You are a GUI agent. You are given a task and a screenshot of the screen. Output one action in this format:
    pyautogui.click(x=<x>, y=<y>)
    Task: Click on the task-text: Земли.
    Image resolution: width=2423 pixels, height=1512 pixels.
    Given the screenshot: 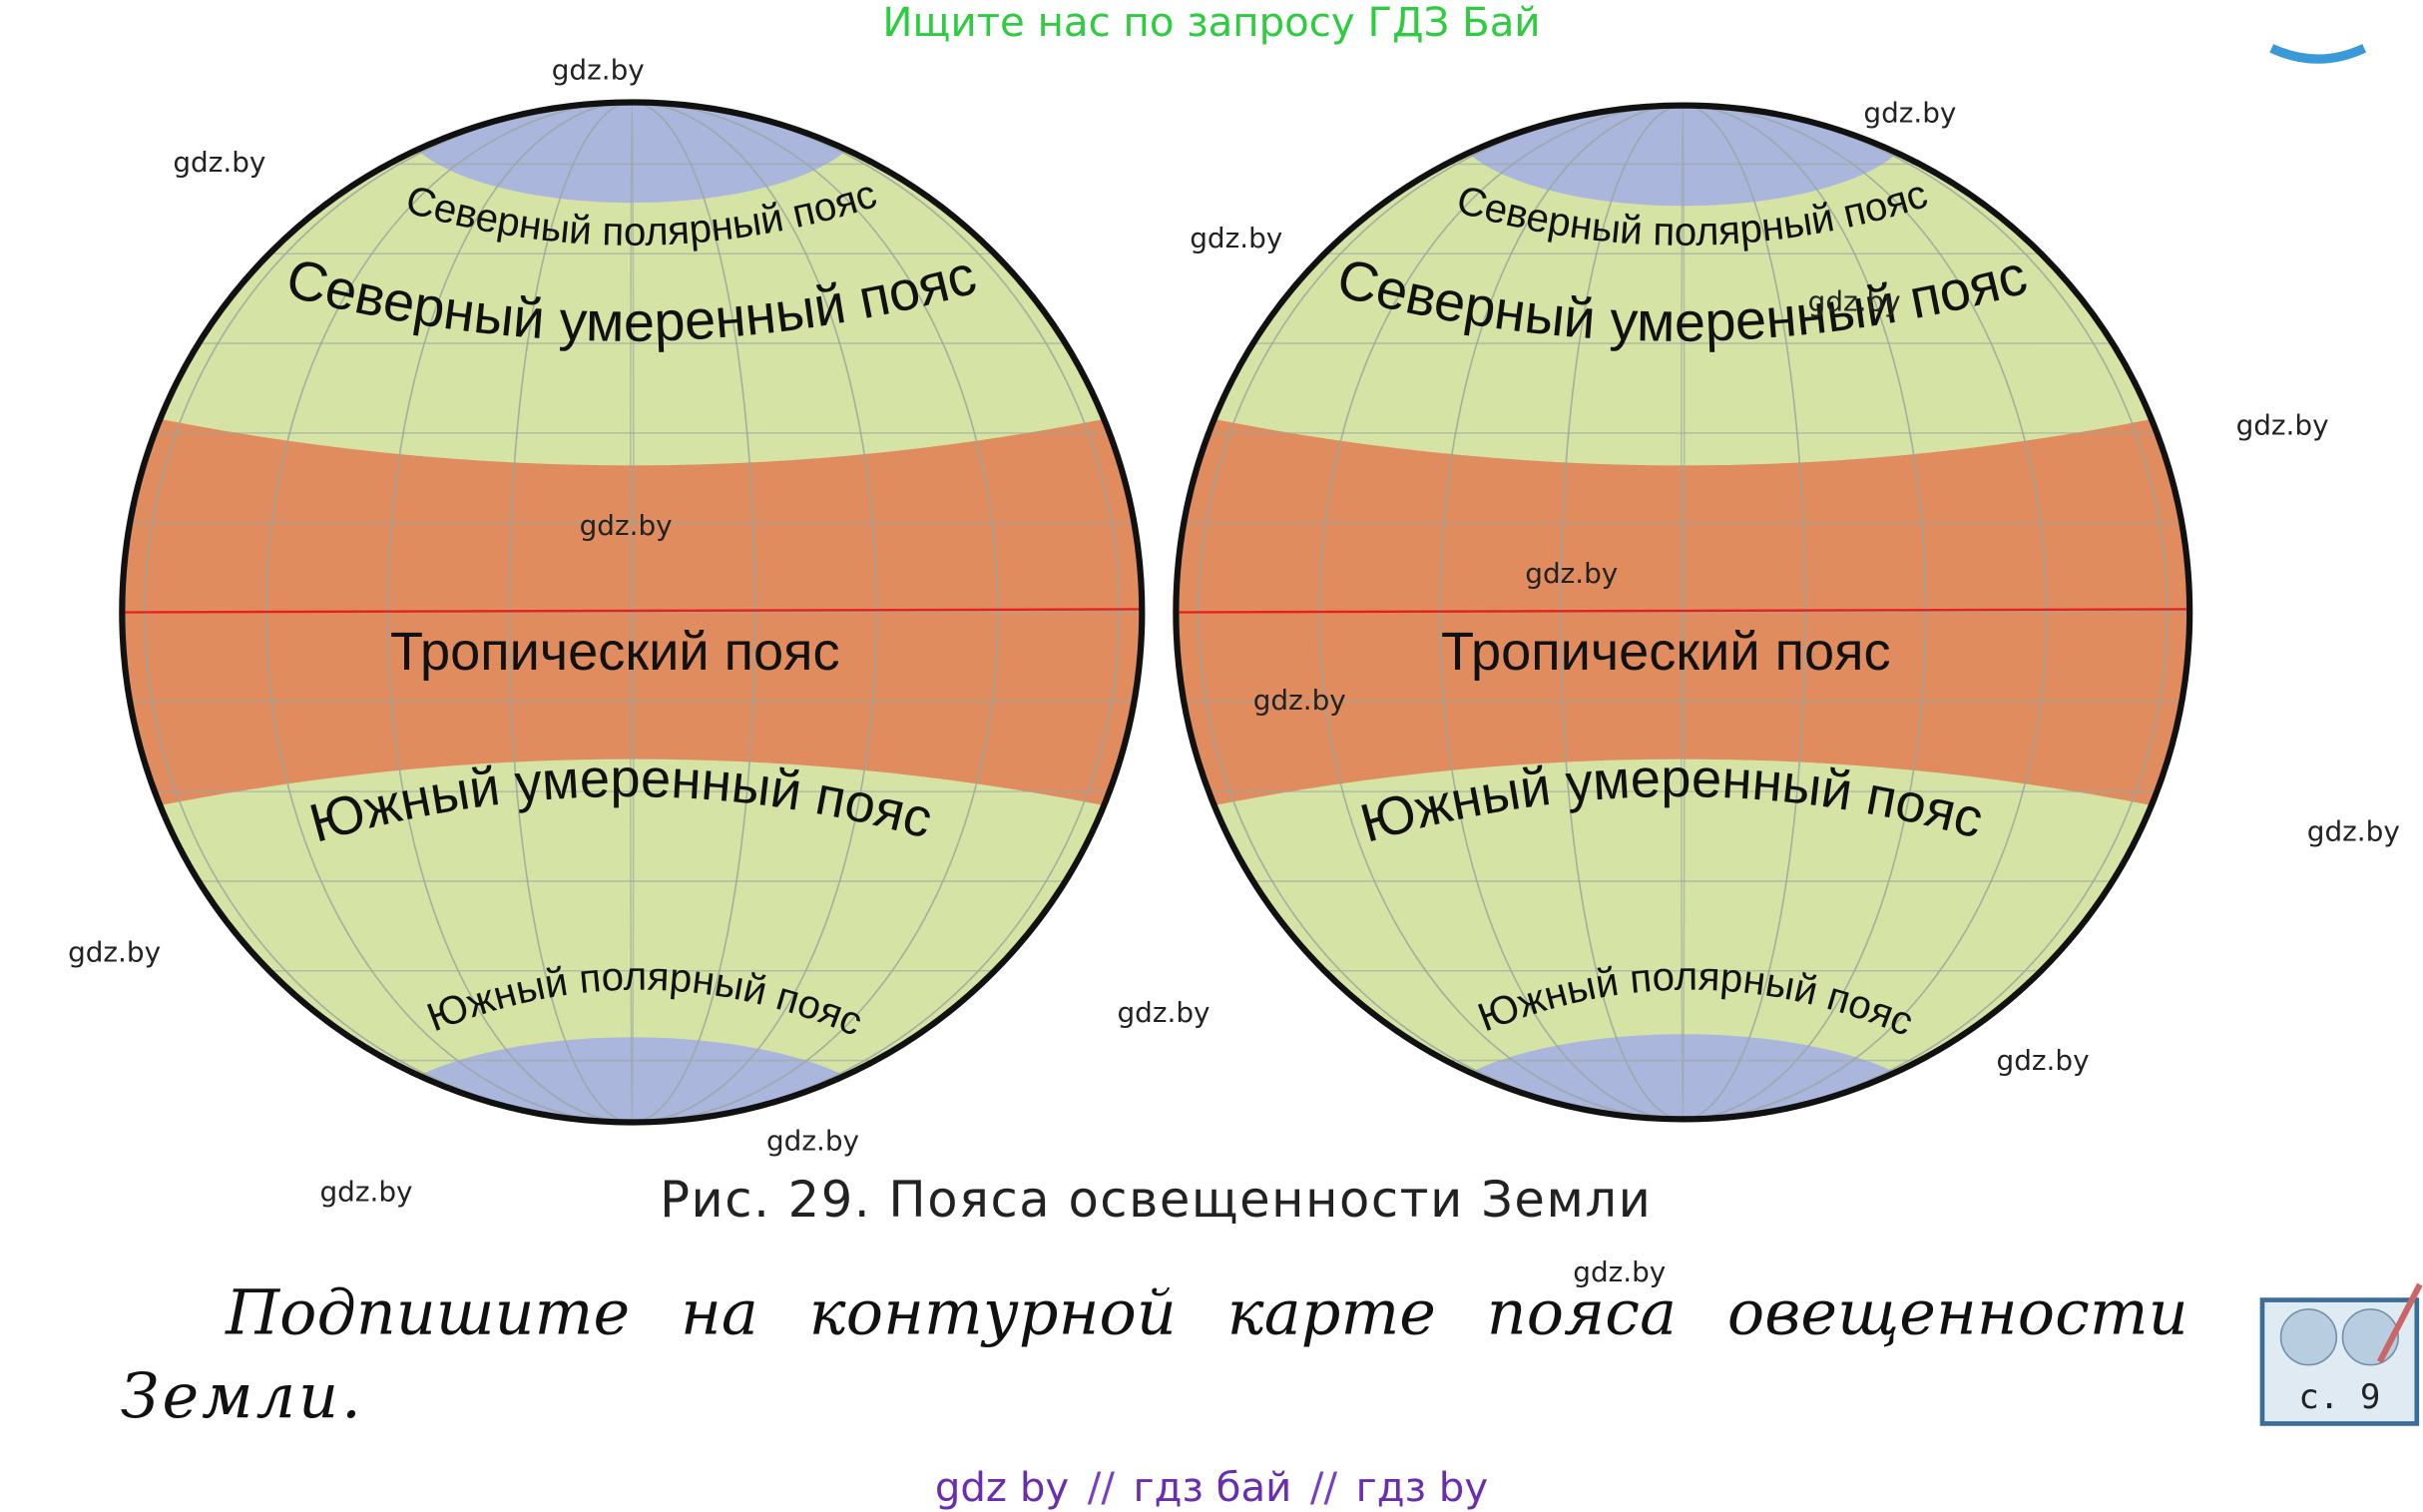 What is the action you would take?
    pyautogui.click(x=243, y=1396)
    